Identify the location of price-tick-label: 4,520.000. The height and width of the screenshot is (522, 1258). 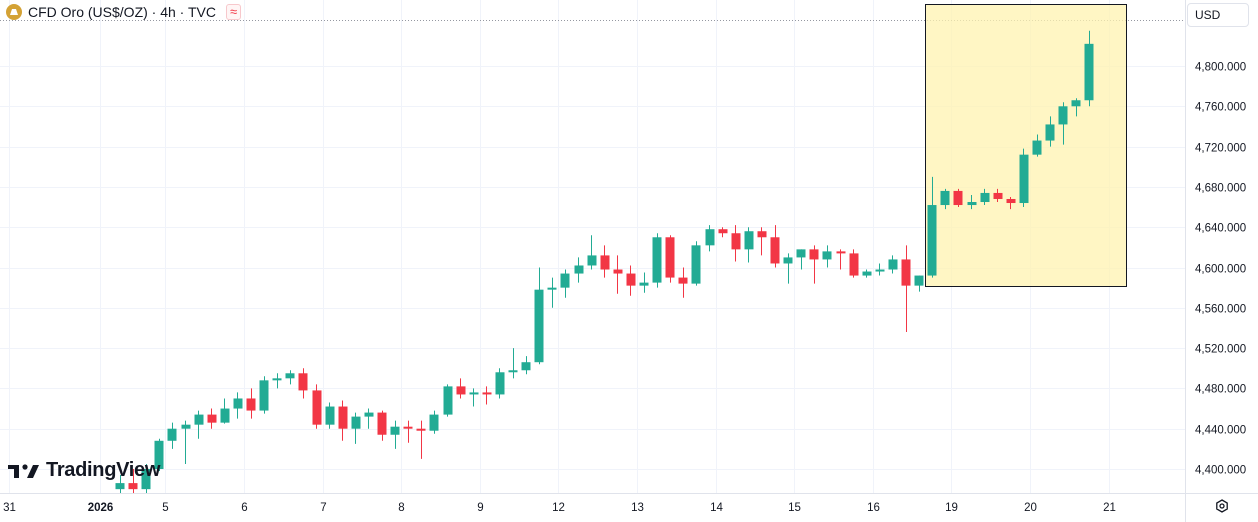
(1220, 350).